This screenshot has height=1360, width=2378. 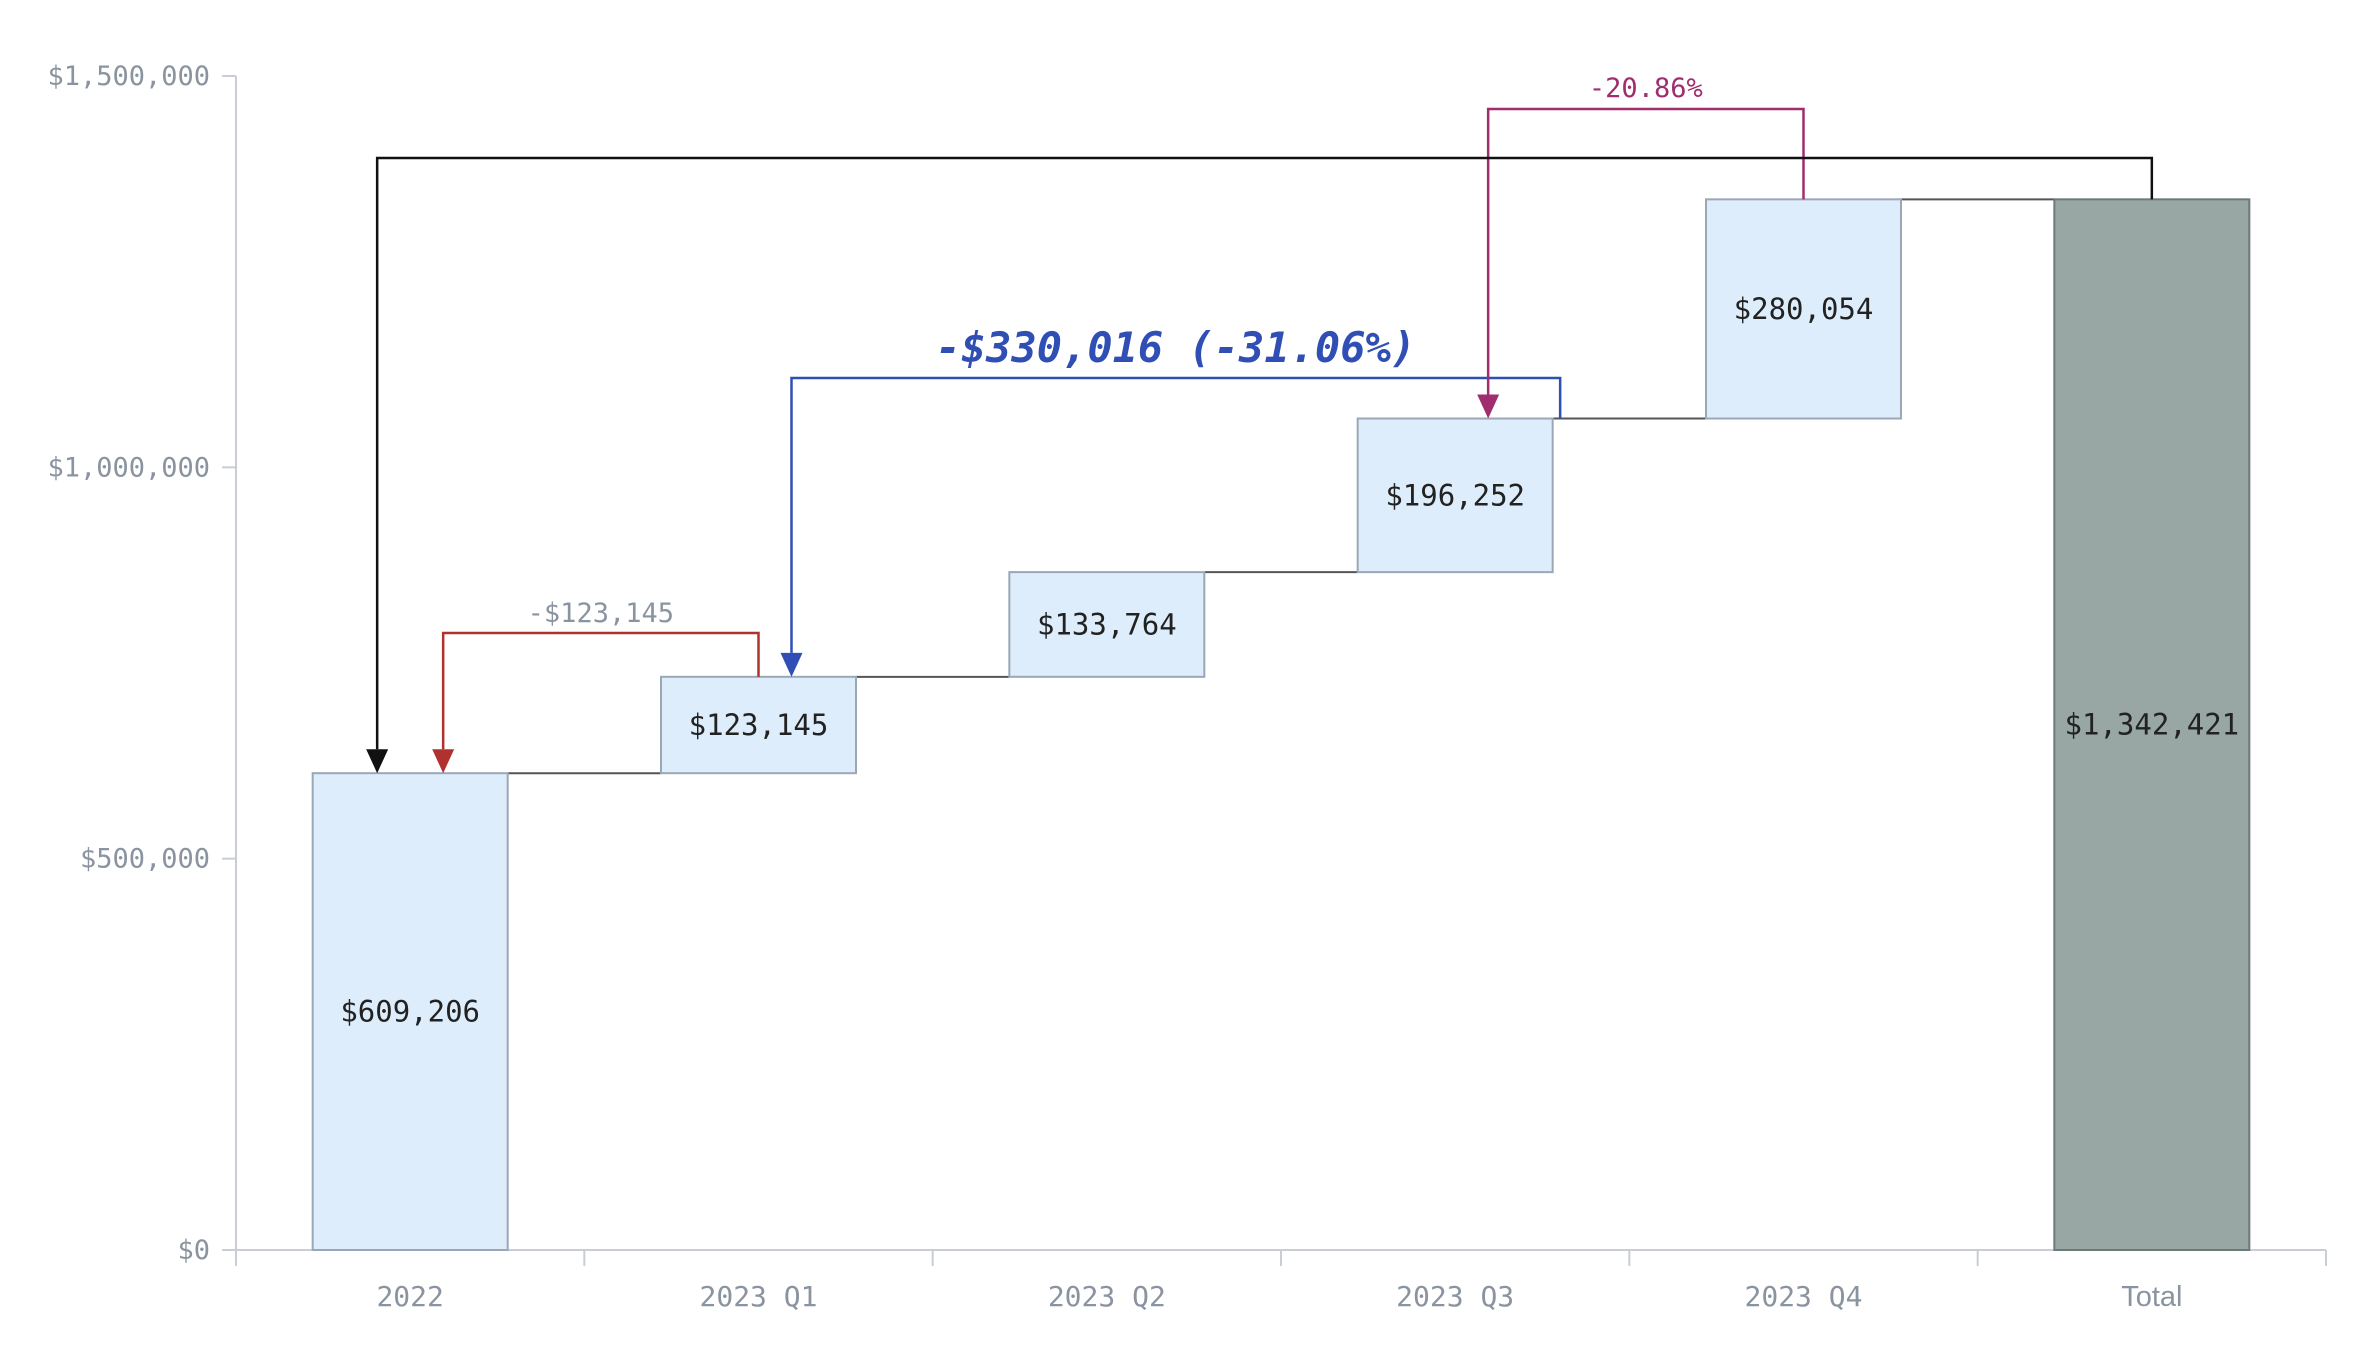 What do you see at coordinates (601, 613) in the screenshot?
I see `annotation-label: -$123,145` at bounding box center [601, 613].